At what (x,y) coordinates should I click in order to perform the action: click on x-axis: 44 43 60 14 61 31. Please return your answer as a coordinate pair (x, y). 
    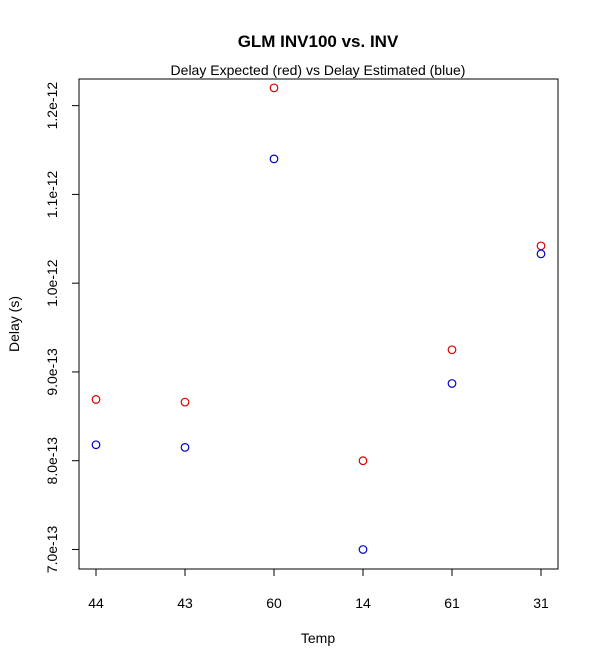
    Looking at the image, I should click on (318, 589).